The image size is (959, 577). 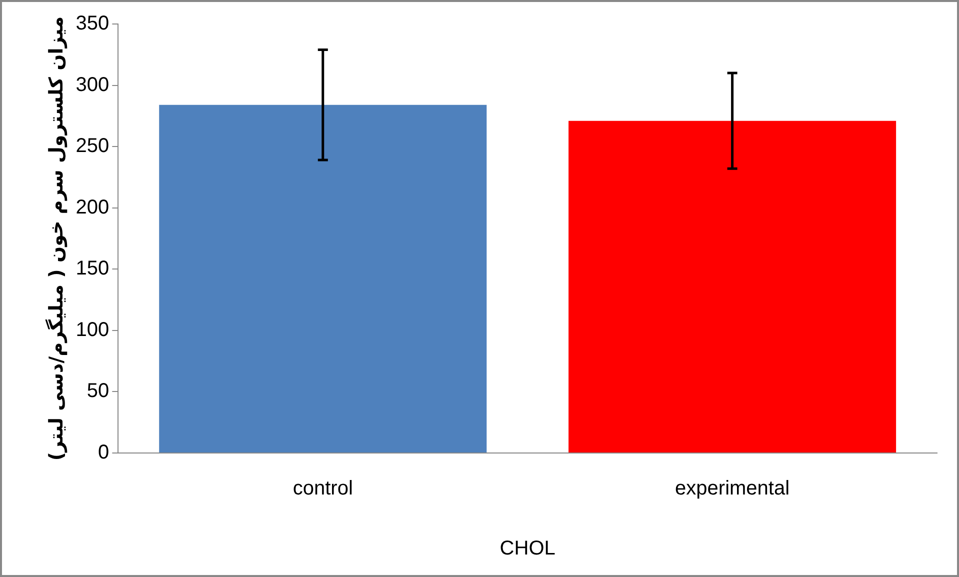 I want to click on y-tick-label: 250, so click(x=93, y=146).